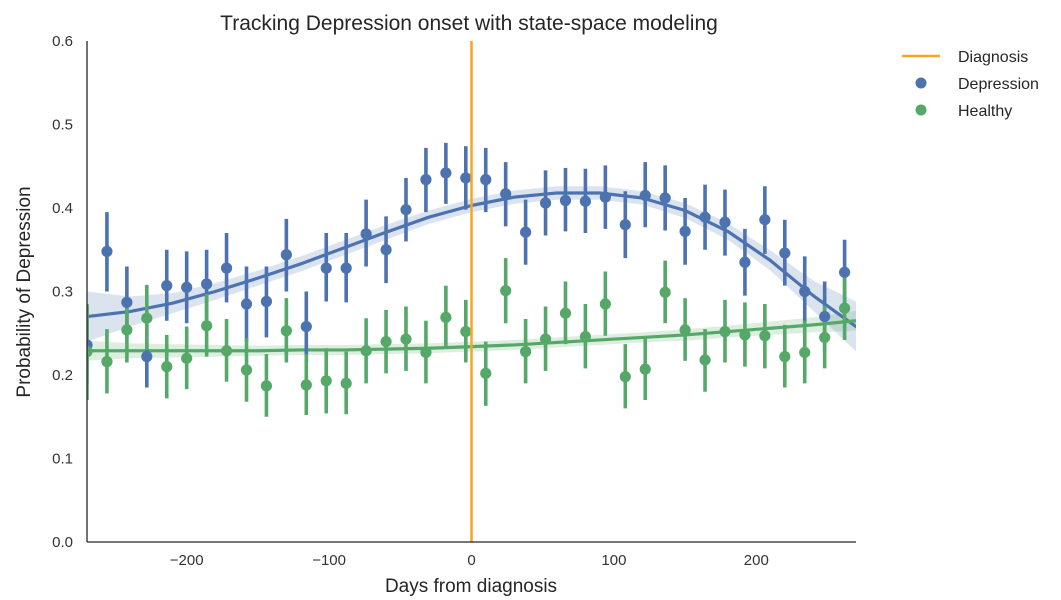 Image resolution: width=1061 pixels, height=600 pixels. What do you see at coordinates (62, 208) in the screenshot?
I see `y-tick-label: 0.4` at bounding box center [62, 208].